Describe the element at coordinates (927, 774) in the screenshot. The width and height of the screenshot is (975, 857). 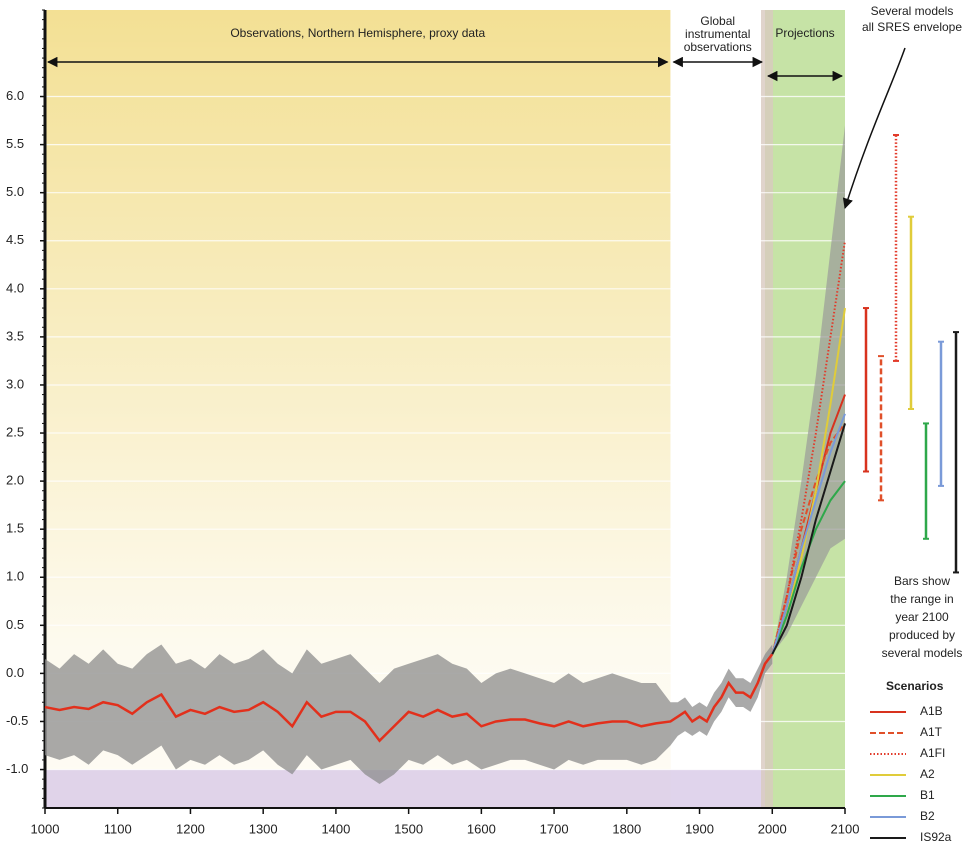
I see `legend-label: A2` at that location.